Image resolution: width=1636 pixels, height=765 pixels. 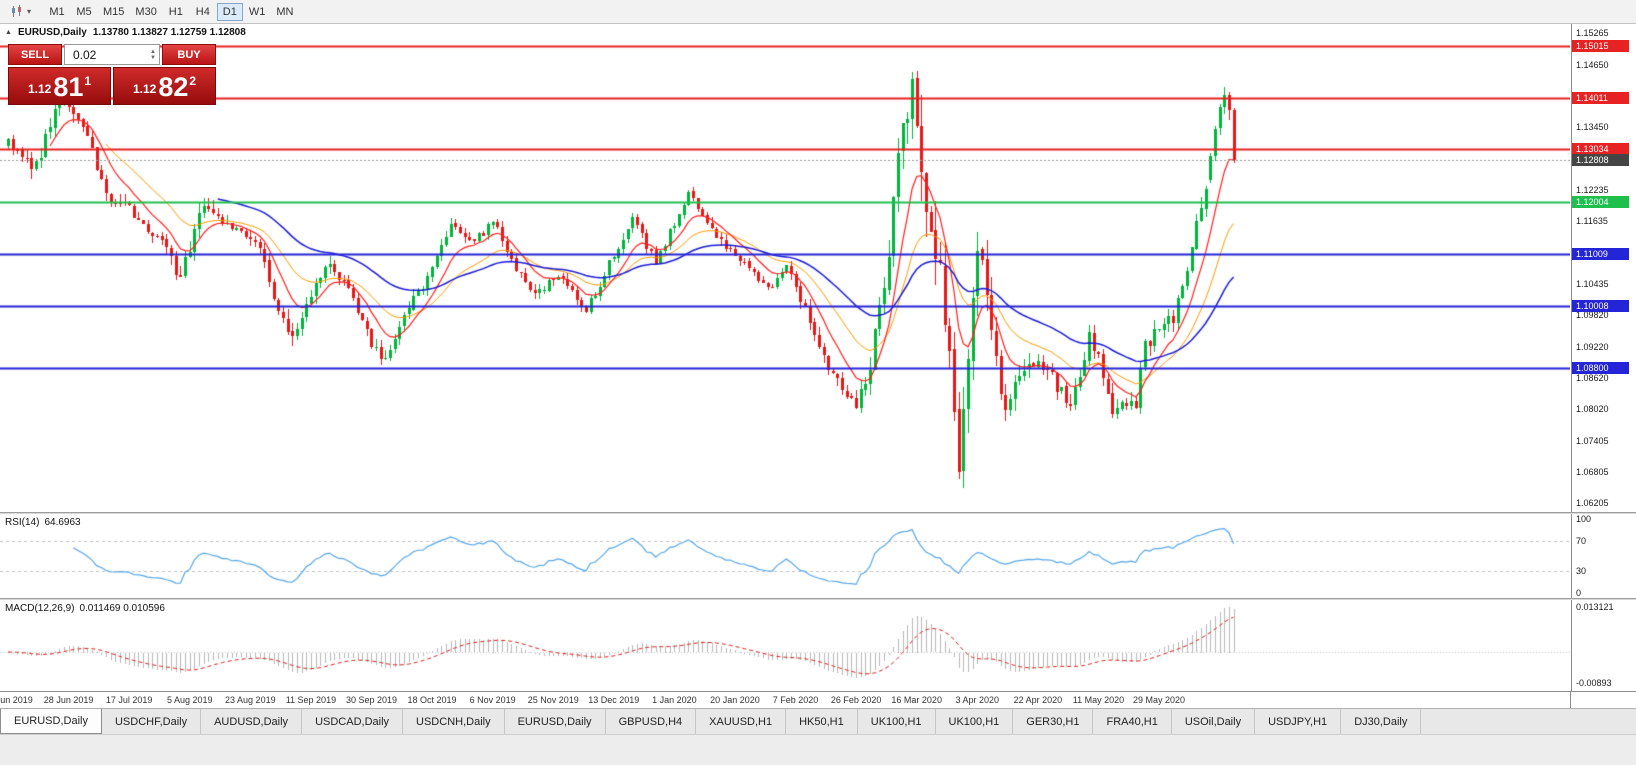 What do you see at coordinates (173, 87) in the screenshot?
I see `buy-price-big: 82` at bounding box center [173, 87].